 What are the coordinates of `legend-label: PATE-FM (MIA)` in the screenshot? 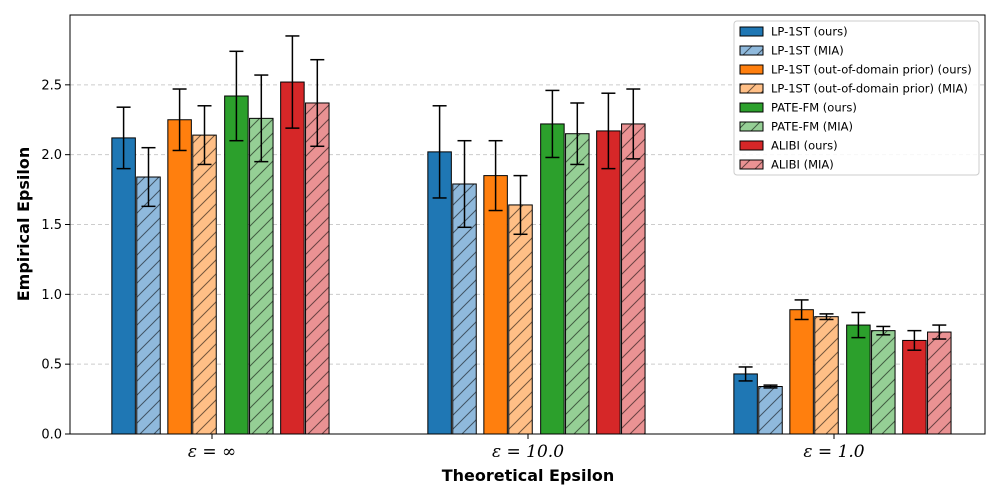 It's located at (812, 127).